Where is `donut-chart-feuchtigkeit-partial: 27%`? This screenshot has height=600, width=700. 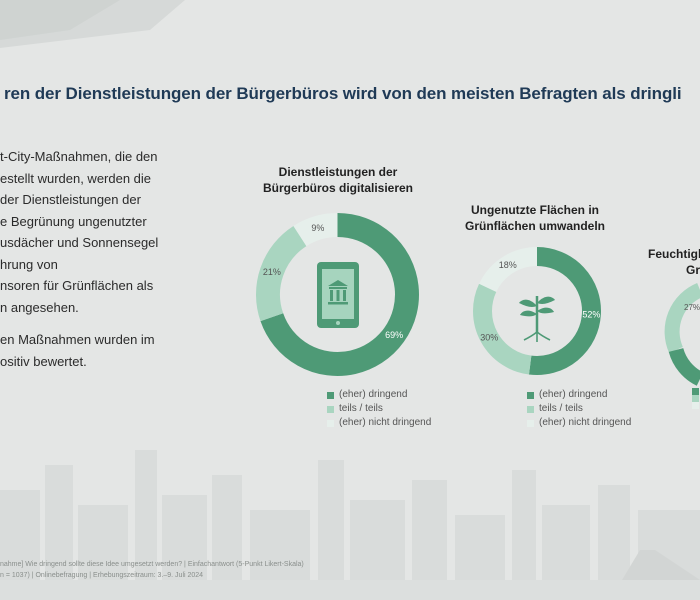 donut-chart-feuchtigkeit-partial: 27% is located at coordinates (682, 334).